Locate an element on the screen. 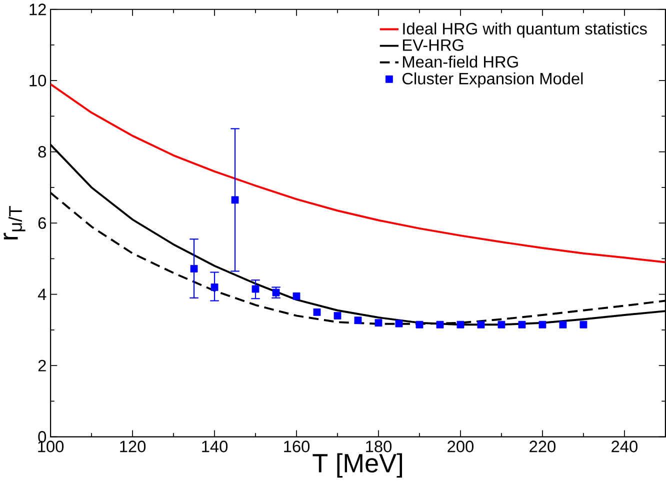  y-tick-label: 2 is located at coordinates (42, 366).